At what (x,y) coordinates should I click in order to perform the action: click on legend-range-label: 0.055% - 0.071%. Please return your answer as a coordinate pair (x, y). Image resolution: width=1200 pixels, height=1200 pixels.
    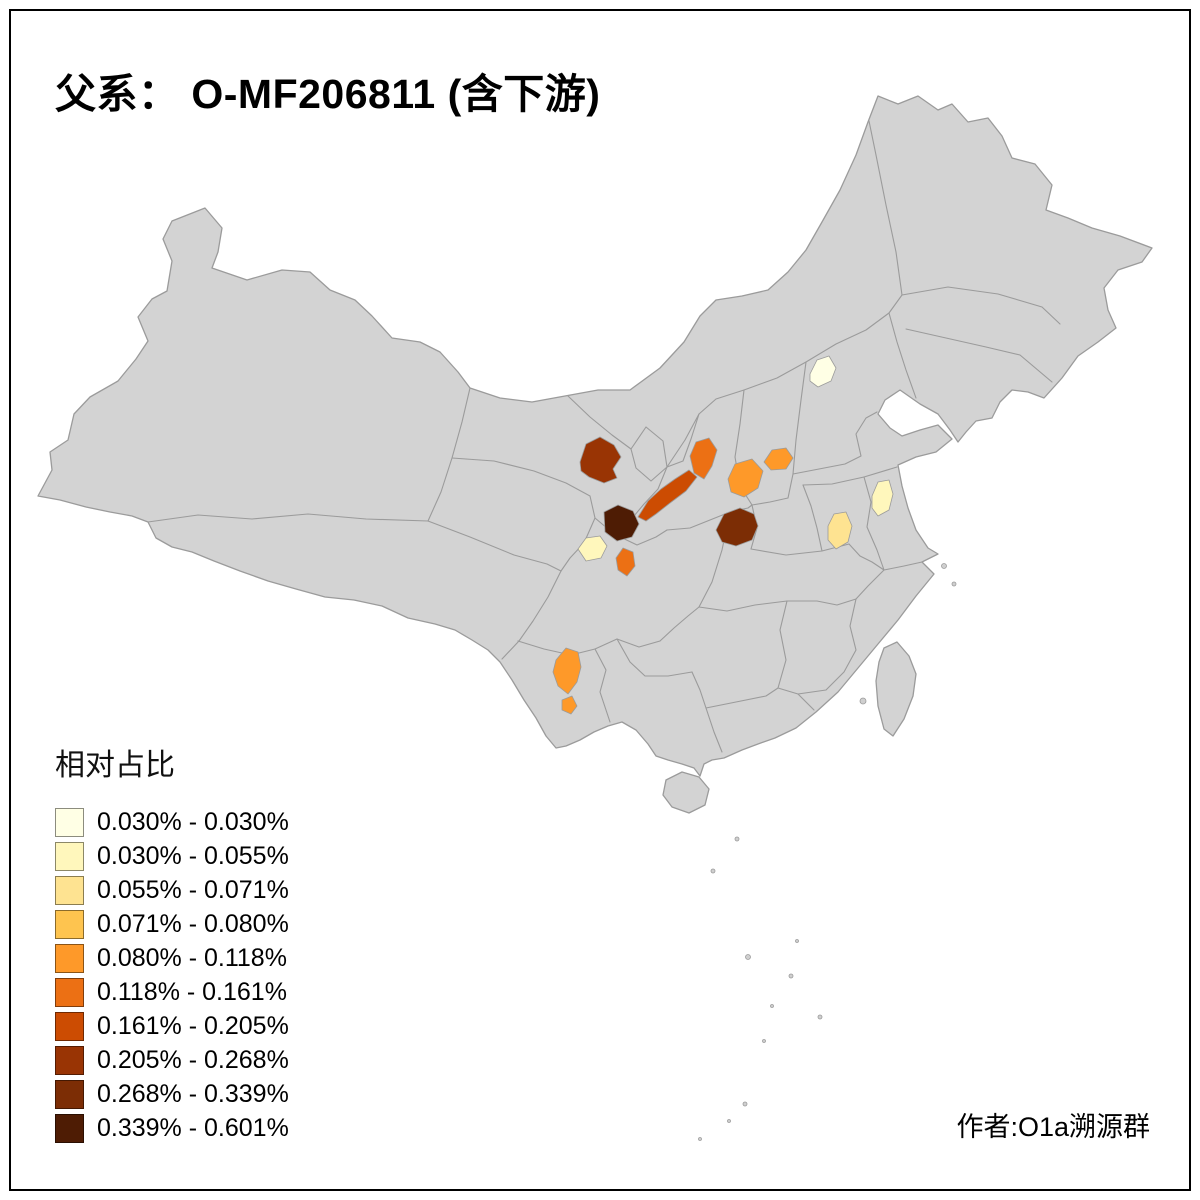
    Looking at the image, I should click on (193, 890).